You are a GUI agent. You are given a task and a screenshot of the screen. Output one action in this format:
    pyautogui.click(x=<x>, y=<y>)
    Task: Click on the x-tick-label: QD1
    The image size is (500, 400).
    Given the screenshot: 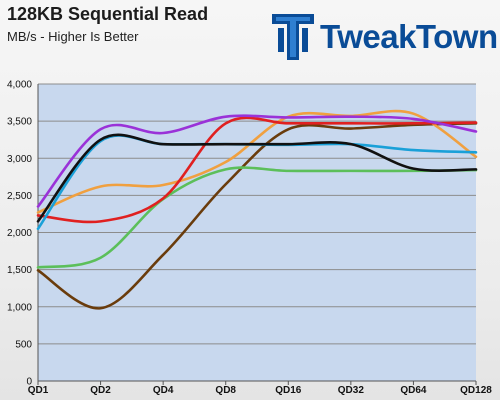 What is the action you would take?
    pyautogui.click(x=38, y=390)
    